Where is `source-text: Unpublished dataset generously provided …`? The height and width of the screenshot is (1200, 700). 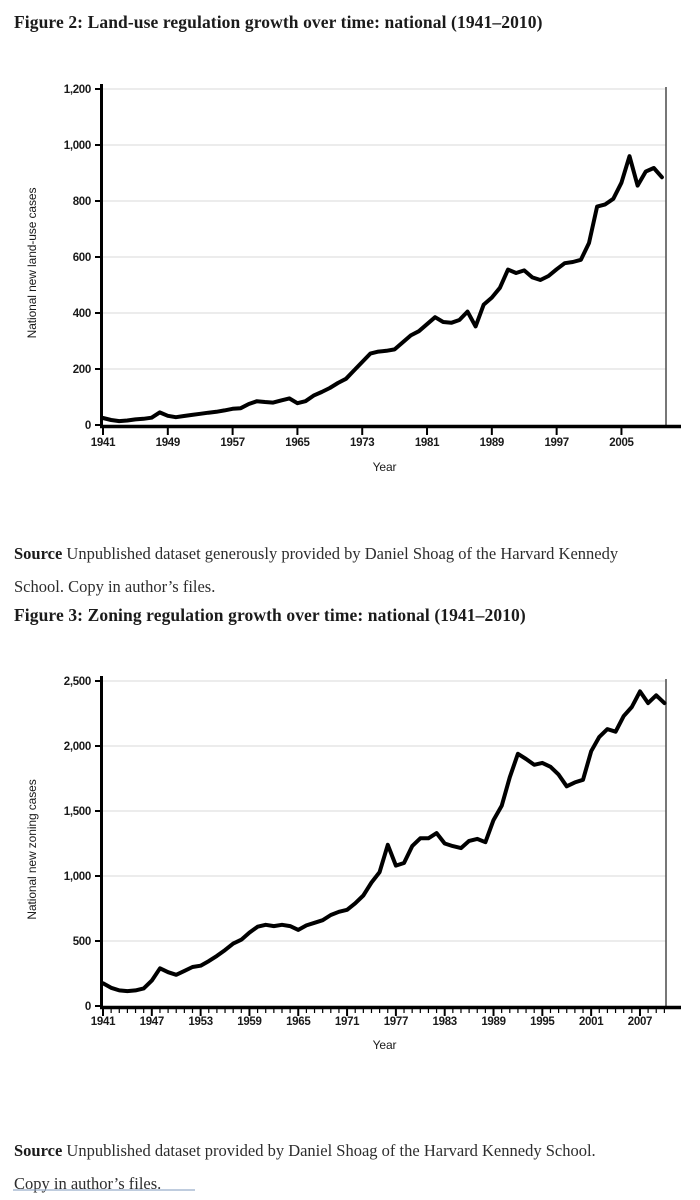 source-text: Unpublished dataset generously provided … is located at coordinates (316, 570).